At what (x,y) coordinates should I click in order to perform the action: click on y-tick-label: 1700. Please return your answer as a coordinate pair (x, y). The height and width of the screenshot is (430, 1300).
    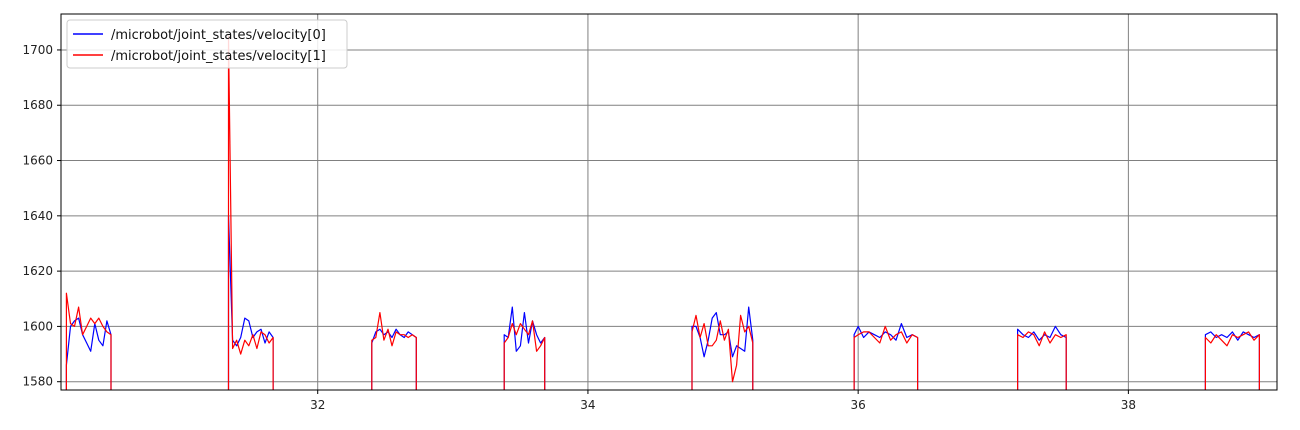
    Looking at the image, I should click on (37, 50).